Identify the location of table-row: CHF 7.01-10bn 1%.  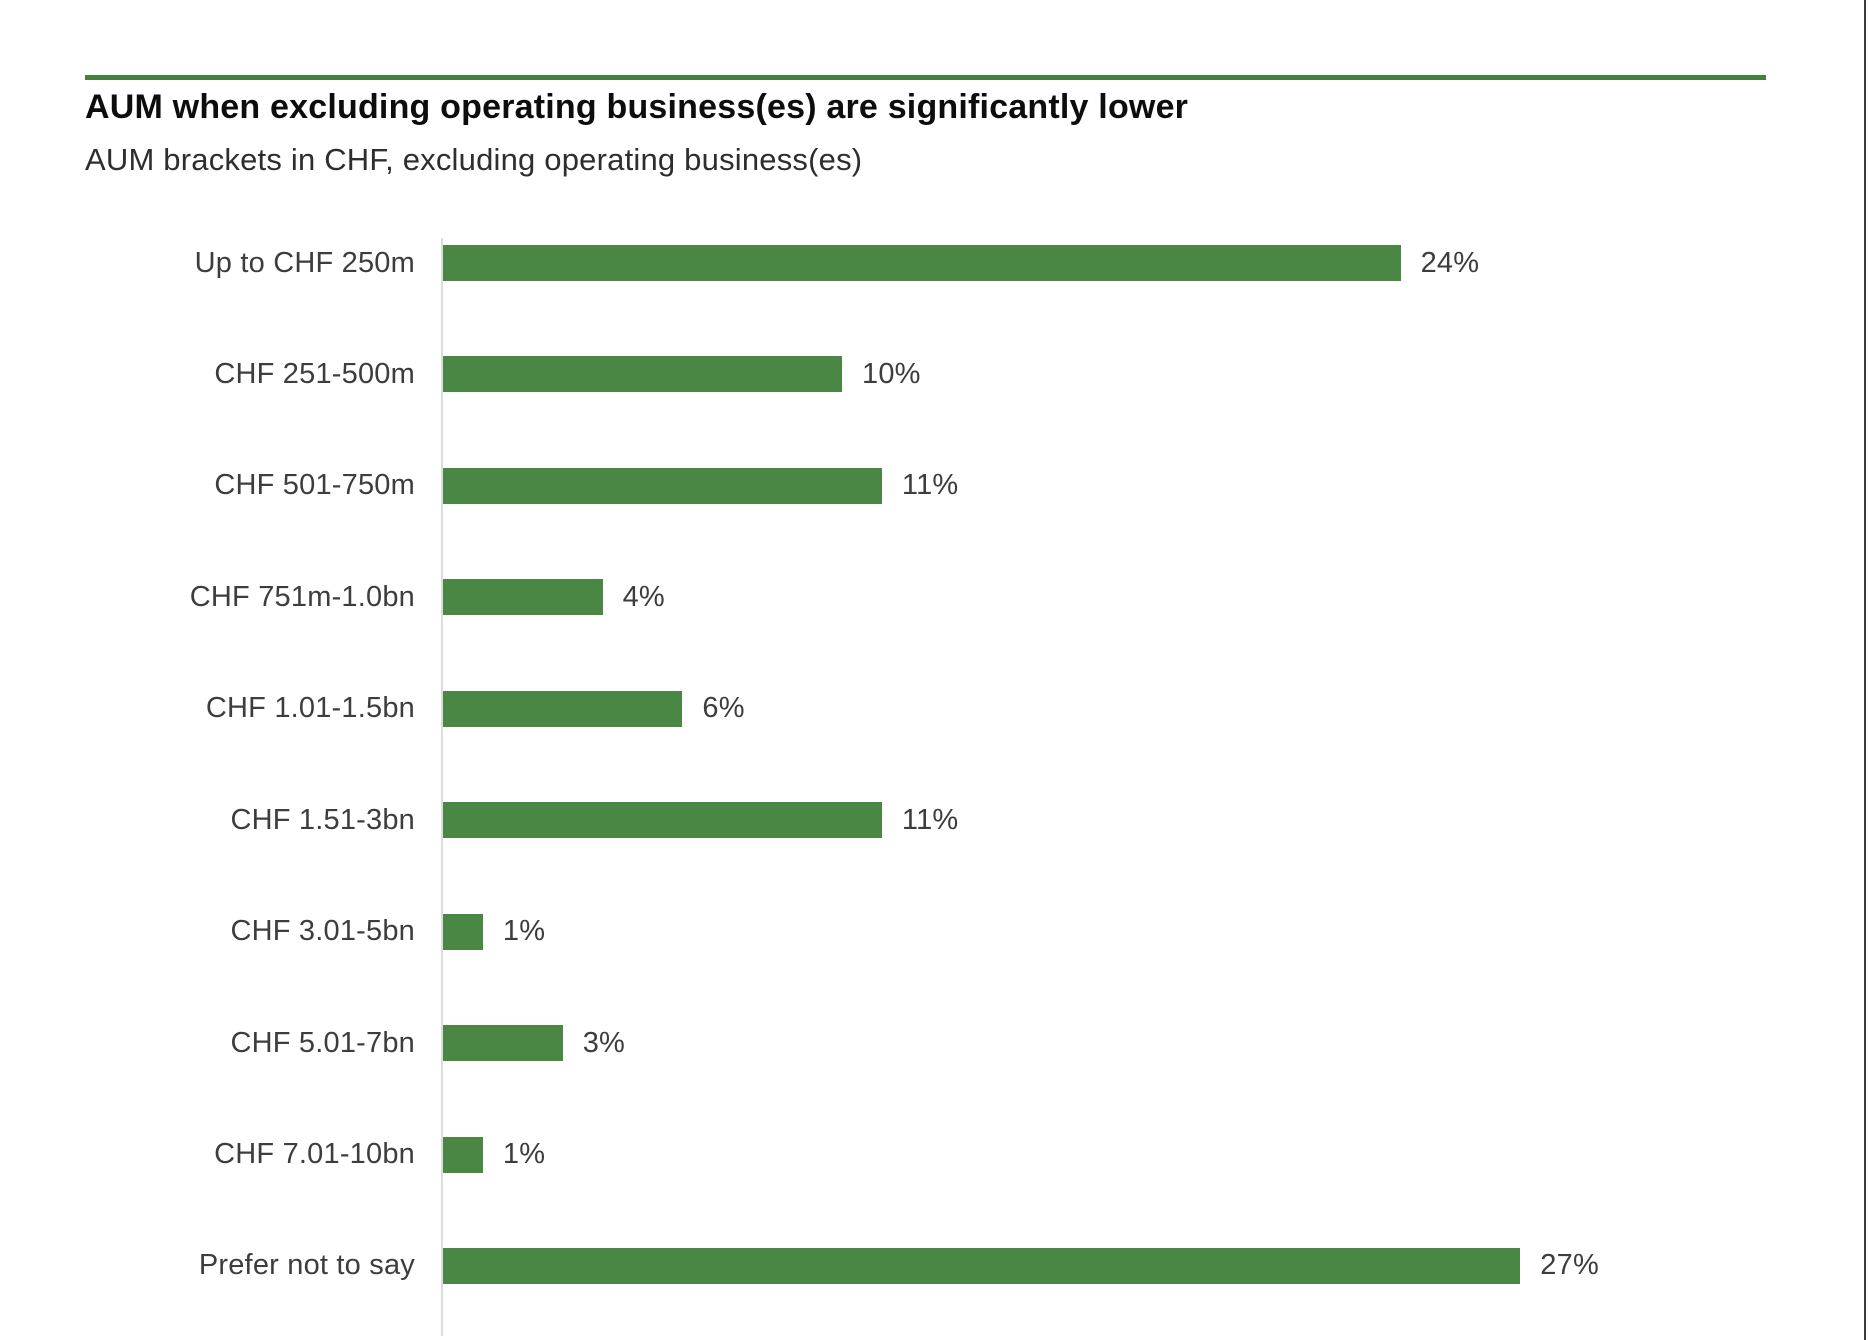
(273, 1154).